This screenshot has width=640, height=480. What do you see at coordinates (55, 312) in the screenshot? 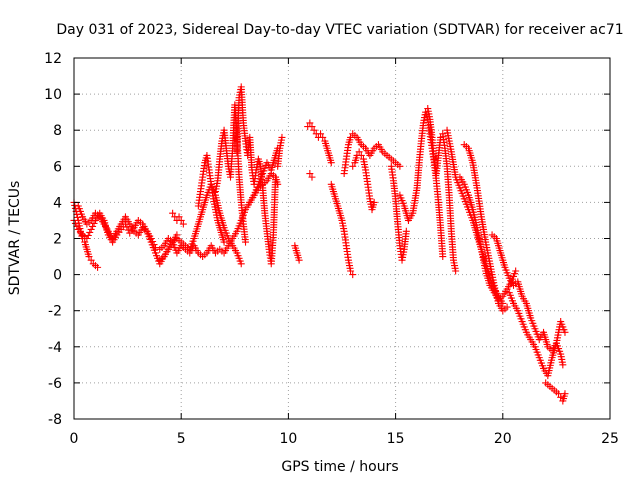
I see `y-tick-label: -2` at bounding box center [55, 312].